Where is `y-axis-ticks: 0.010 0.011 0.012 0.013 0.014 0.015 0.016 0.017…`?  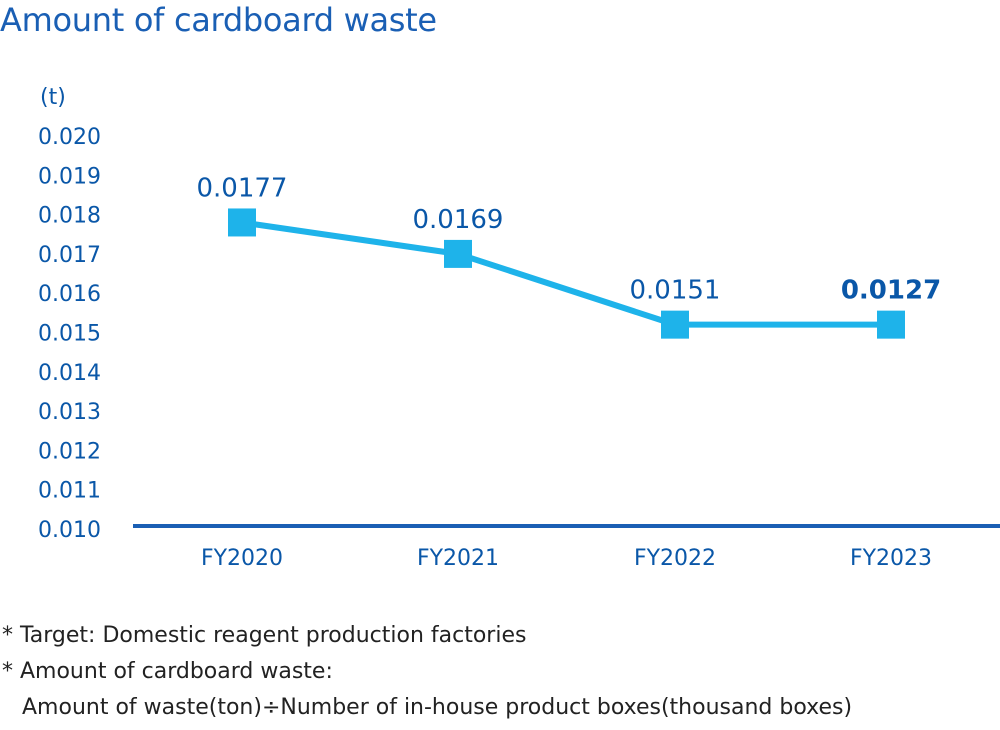 y-axis-ticks: 0.010 0.011 0.012 0.013 0.014 0.015 0.016 0.017… is located at coordinates (69, 334).